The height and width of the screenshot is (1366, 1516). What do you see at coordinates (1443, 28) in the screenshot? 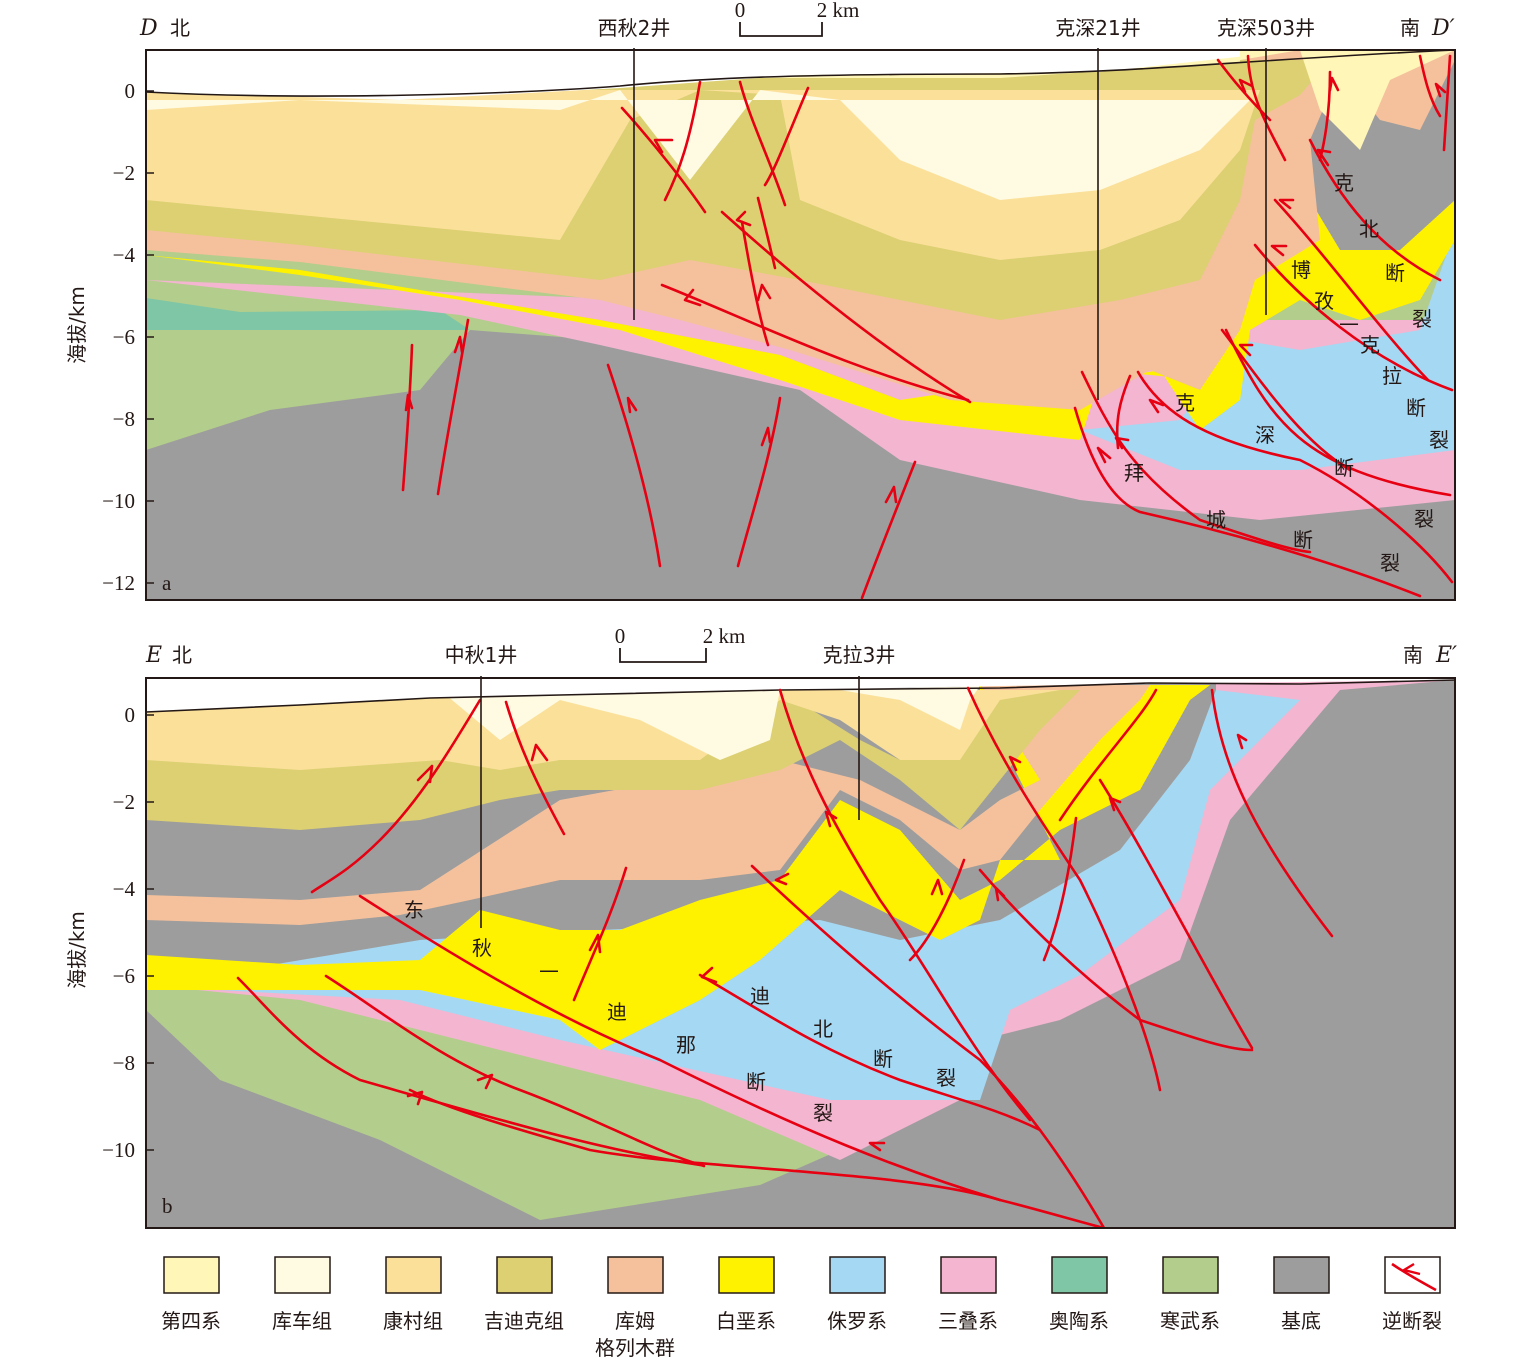
I see `section-end-label: D′` at bounding box center [1443, 28].